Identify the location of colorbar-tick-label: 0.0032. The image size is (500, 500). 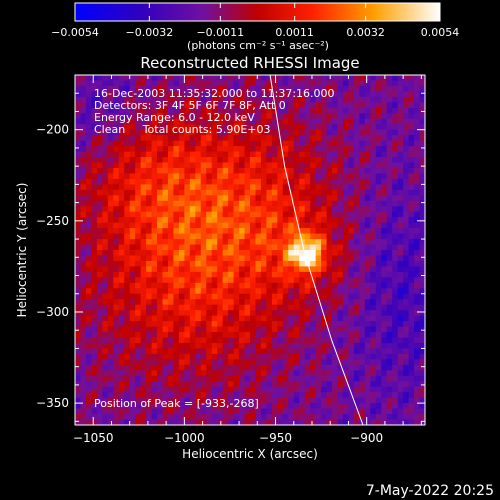
(365, 32).